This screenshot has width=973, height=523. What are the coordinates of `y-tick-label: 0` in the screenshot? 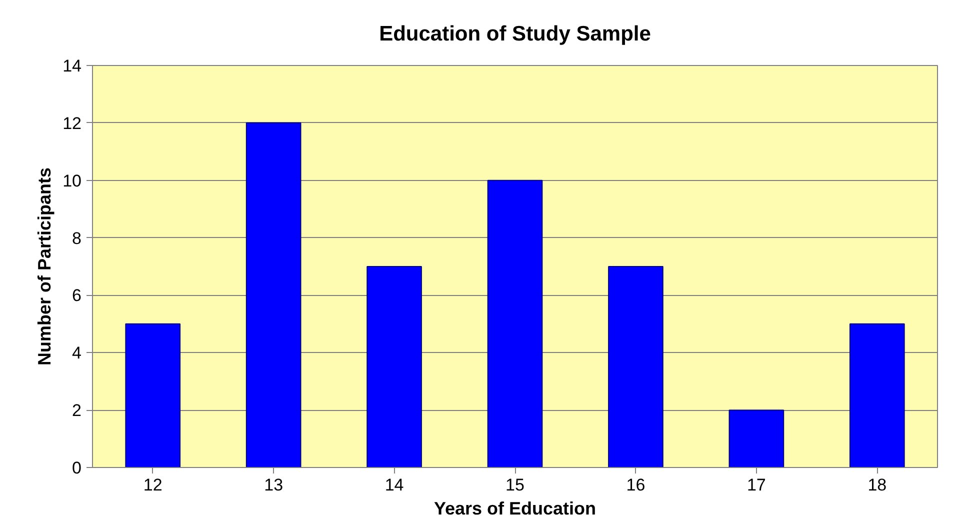 It's located at (77, 468).